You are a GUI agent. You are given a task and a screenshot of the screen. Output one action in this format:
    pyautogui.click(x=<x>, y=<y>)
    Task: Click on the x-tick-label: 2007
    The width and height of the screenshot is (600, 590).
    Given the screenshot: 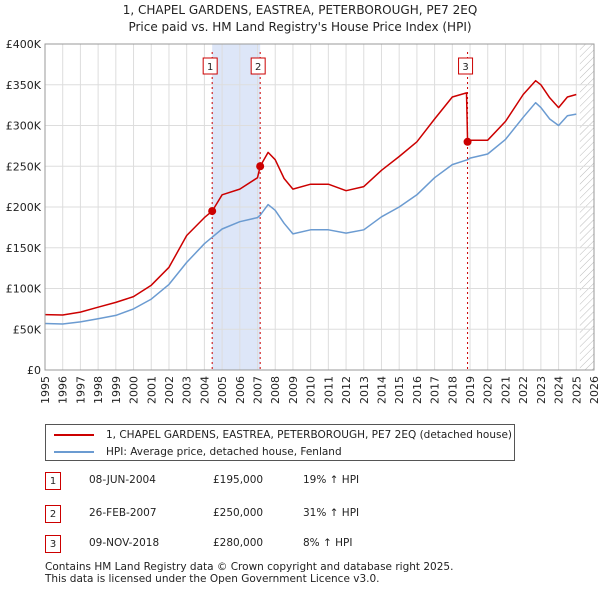 What is the action you would take?
    pyautogui.click(x=258, y=390)
    